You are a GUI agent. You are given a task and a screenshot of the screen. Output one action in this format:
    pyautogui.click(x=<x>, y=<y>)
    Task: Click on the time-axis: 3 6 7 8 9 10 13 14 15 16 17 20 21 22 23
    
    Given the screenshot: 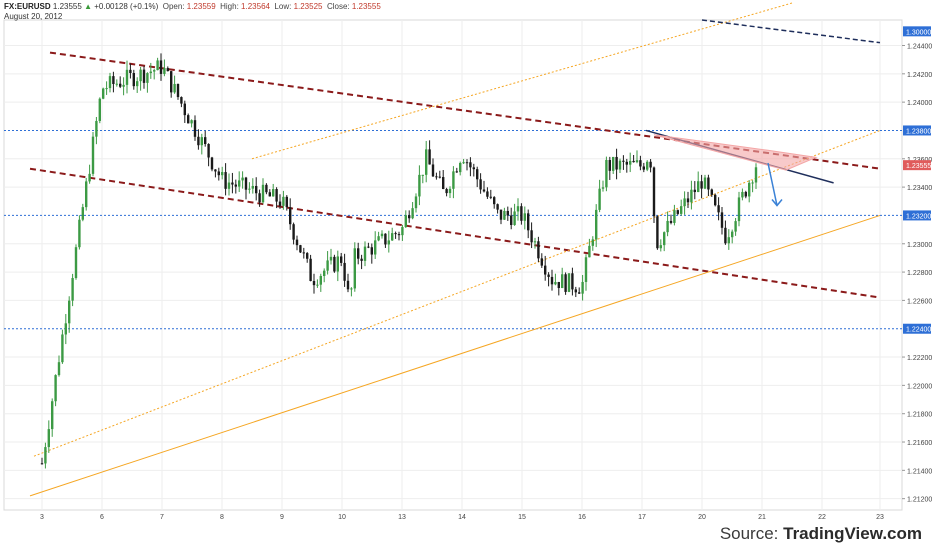 What is the action you would take?
    pyautogui.click(x=462, y=517)
    